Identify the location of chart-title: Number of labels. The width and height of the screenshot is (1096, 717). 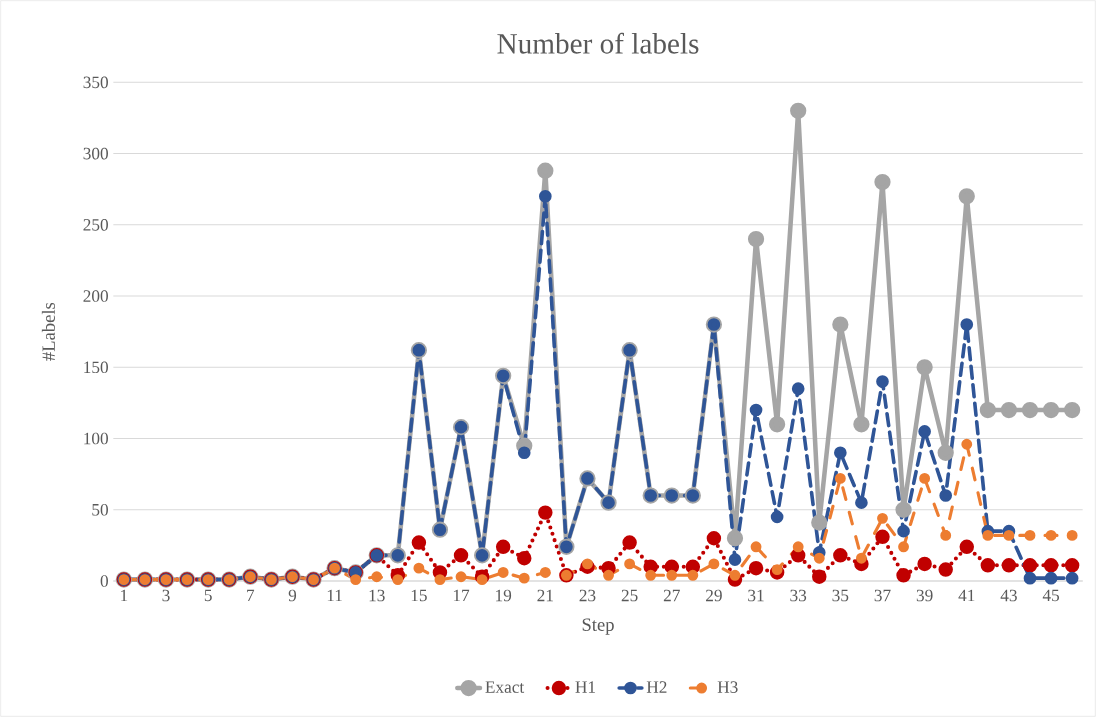
(598, 43).